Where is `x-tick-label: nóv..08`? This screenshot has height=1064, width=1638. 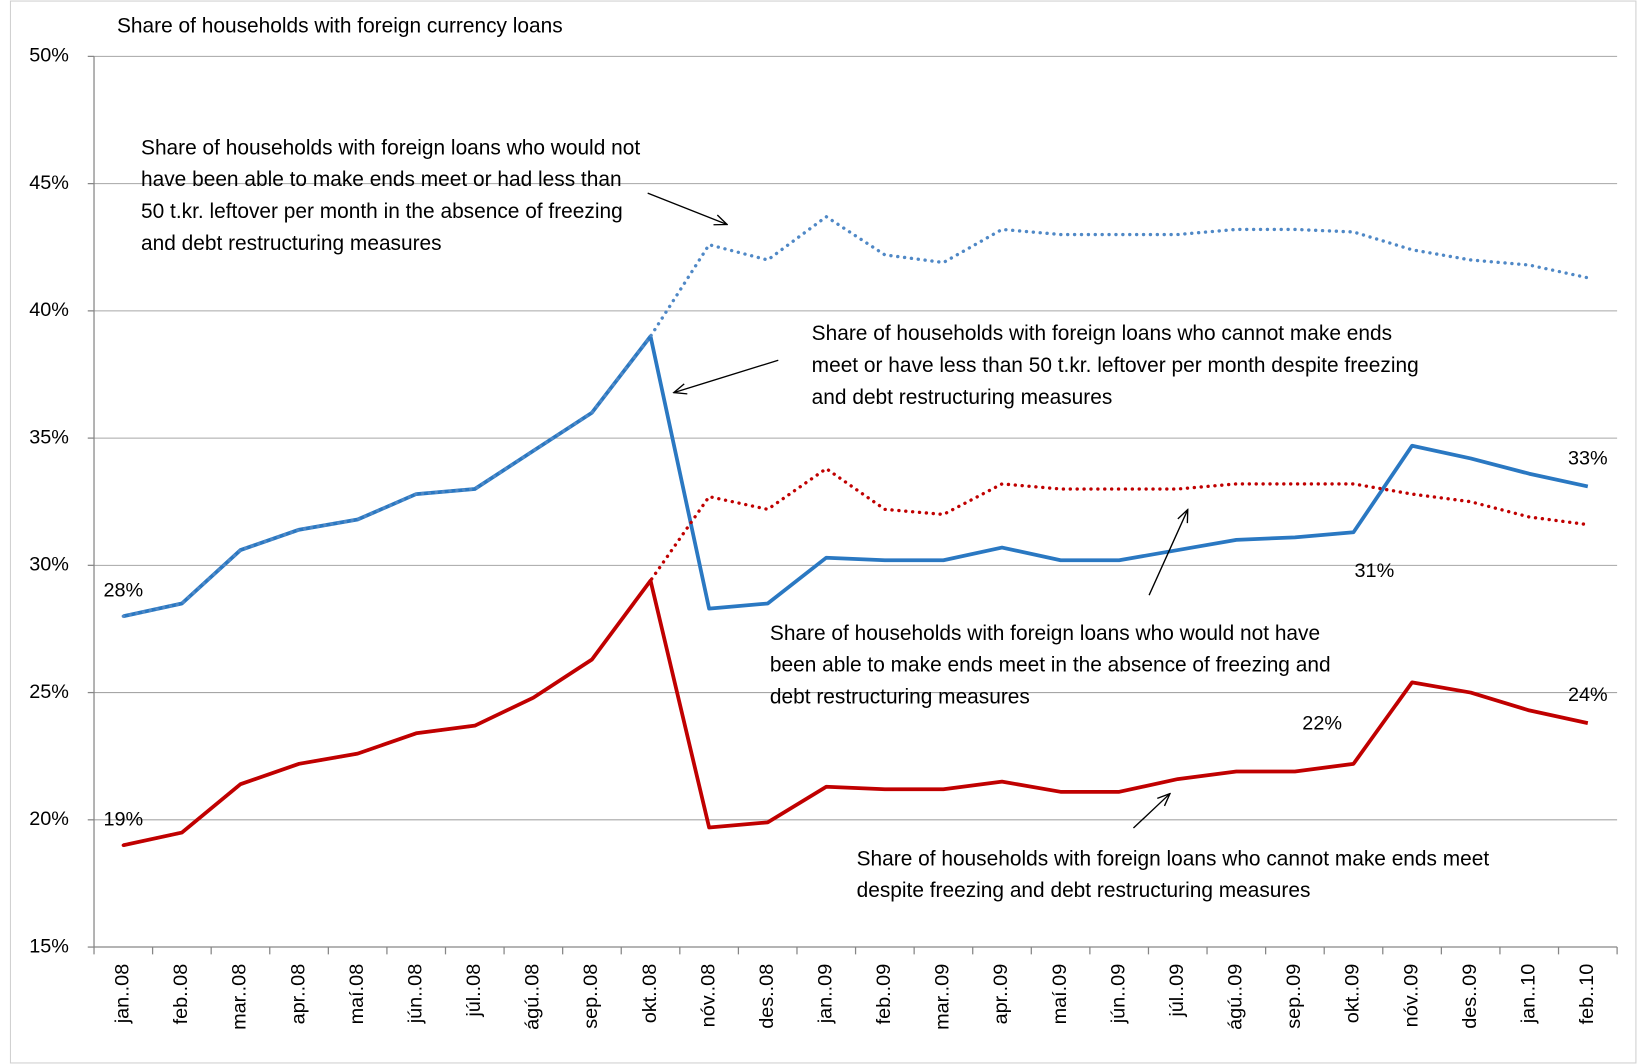
x-tick-label: nóv..08 is located at coordinates (708, 996).